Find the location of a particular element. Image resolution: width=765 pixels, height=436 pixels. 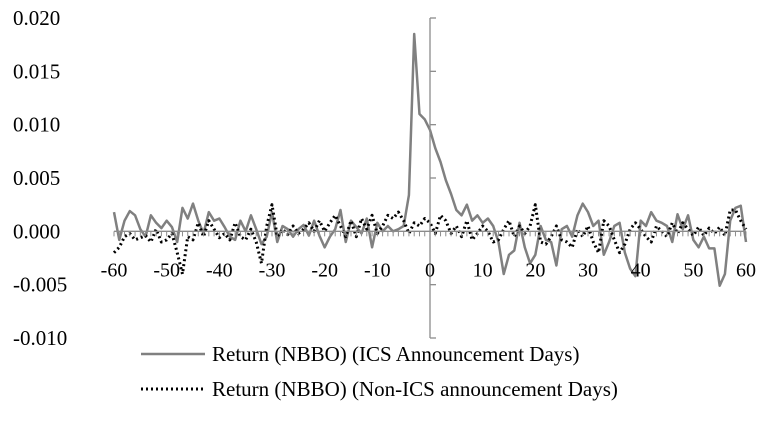

y-tick-label: 0.015 is located at coordinates (36, 71).